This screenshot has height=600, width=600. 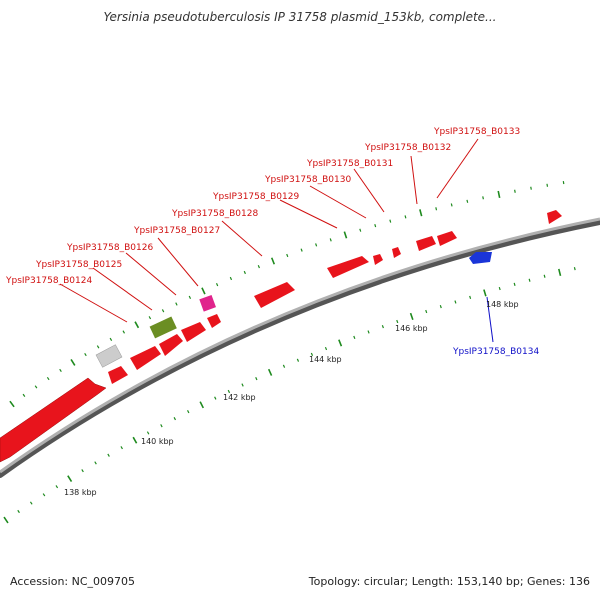 I want to click on gene-label: YpsIP31758_B0129, so click(x=255, y=197).